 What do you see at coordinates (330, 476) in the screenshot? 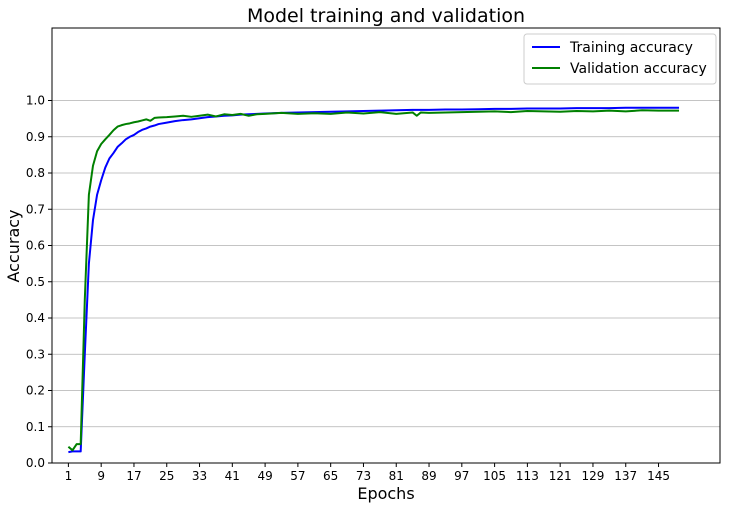
I see `x-tick-label: 65` at bounding box center [330, 476].